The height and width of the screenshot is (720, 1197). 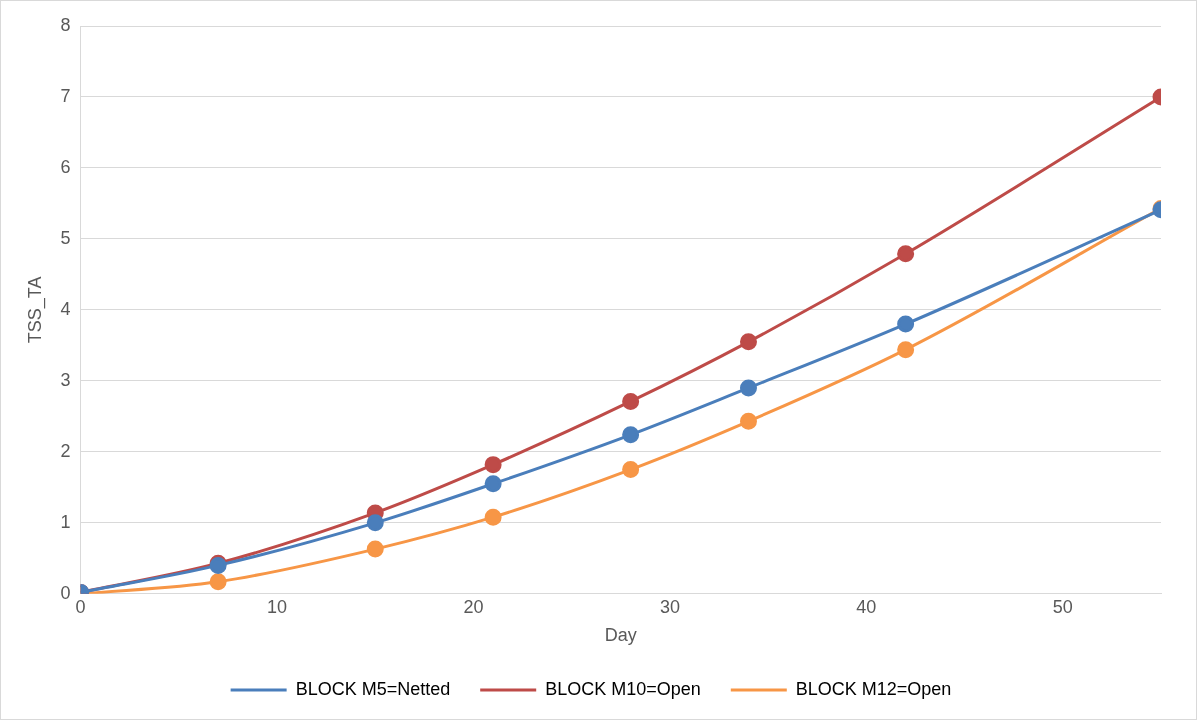 I want to click on legend-label: BLOCK M12=Open, so click(x=873, y=688).